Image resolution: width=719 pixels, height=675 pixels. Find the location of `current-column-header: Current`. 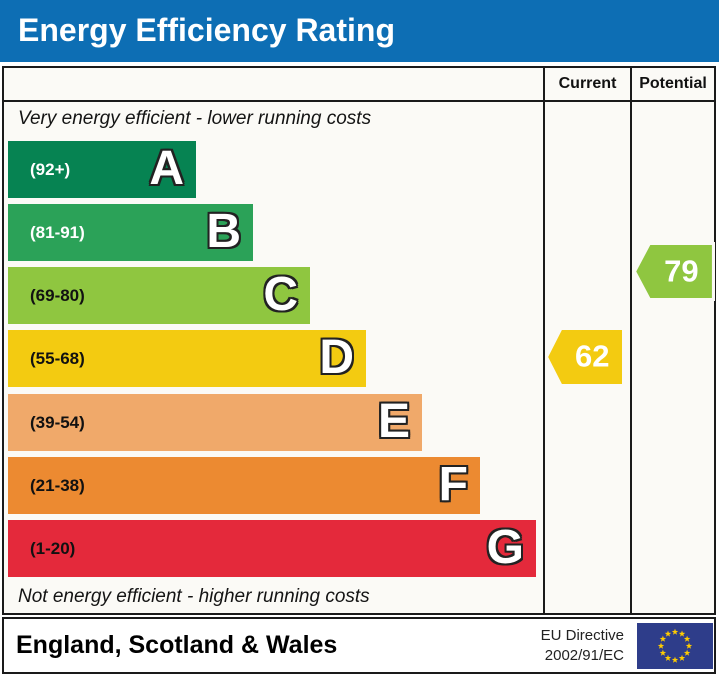

current-column-header: Current is located at coordinates (587, 83).